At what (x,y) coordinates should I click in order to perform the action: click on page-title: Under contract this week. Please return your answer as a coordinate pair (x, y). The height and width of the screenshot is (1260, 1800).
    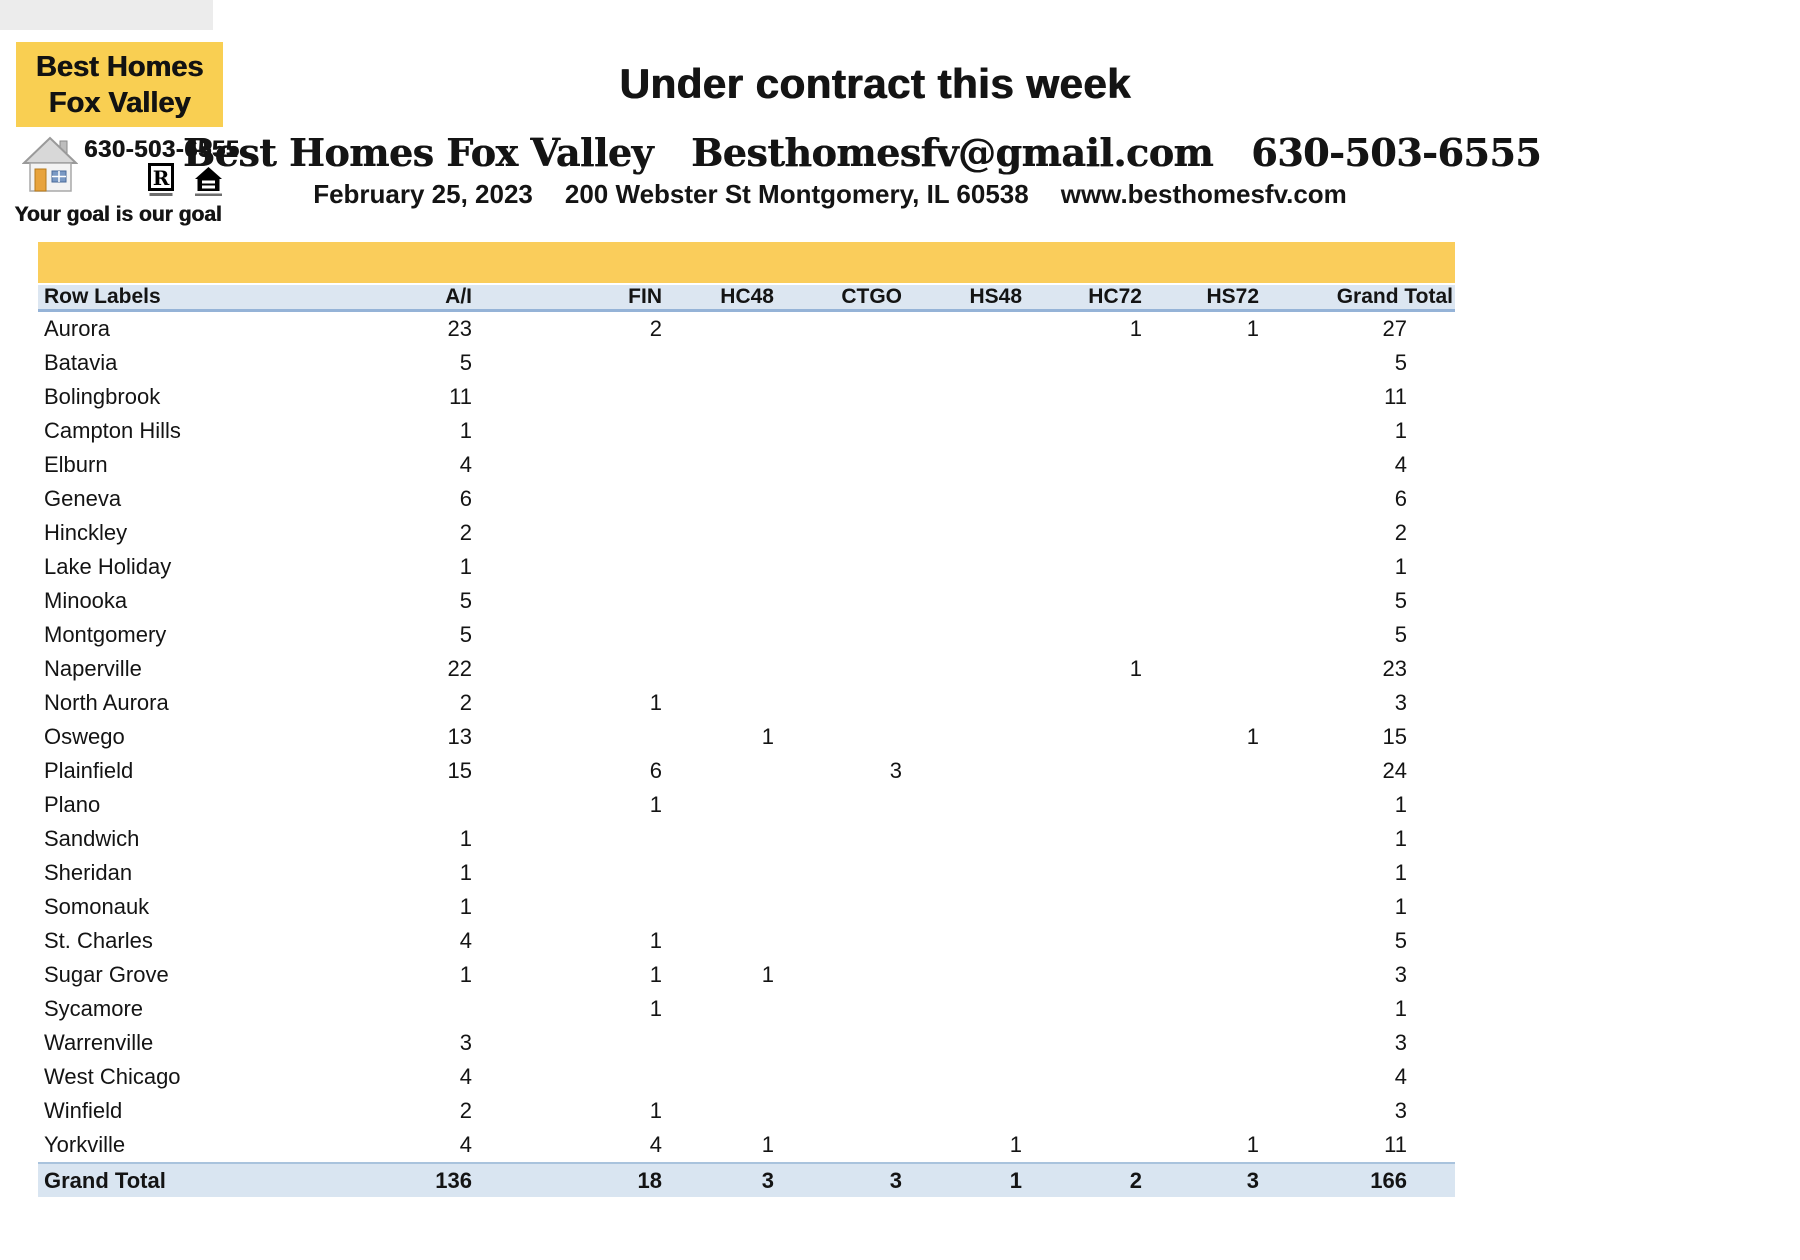
    Looking at the image, I should click on (875, 83).